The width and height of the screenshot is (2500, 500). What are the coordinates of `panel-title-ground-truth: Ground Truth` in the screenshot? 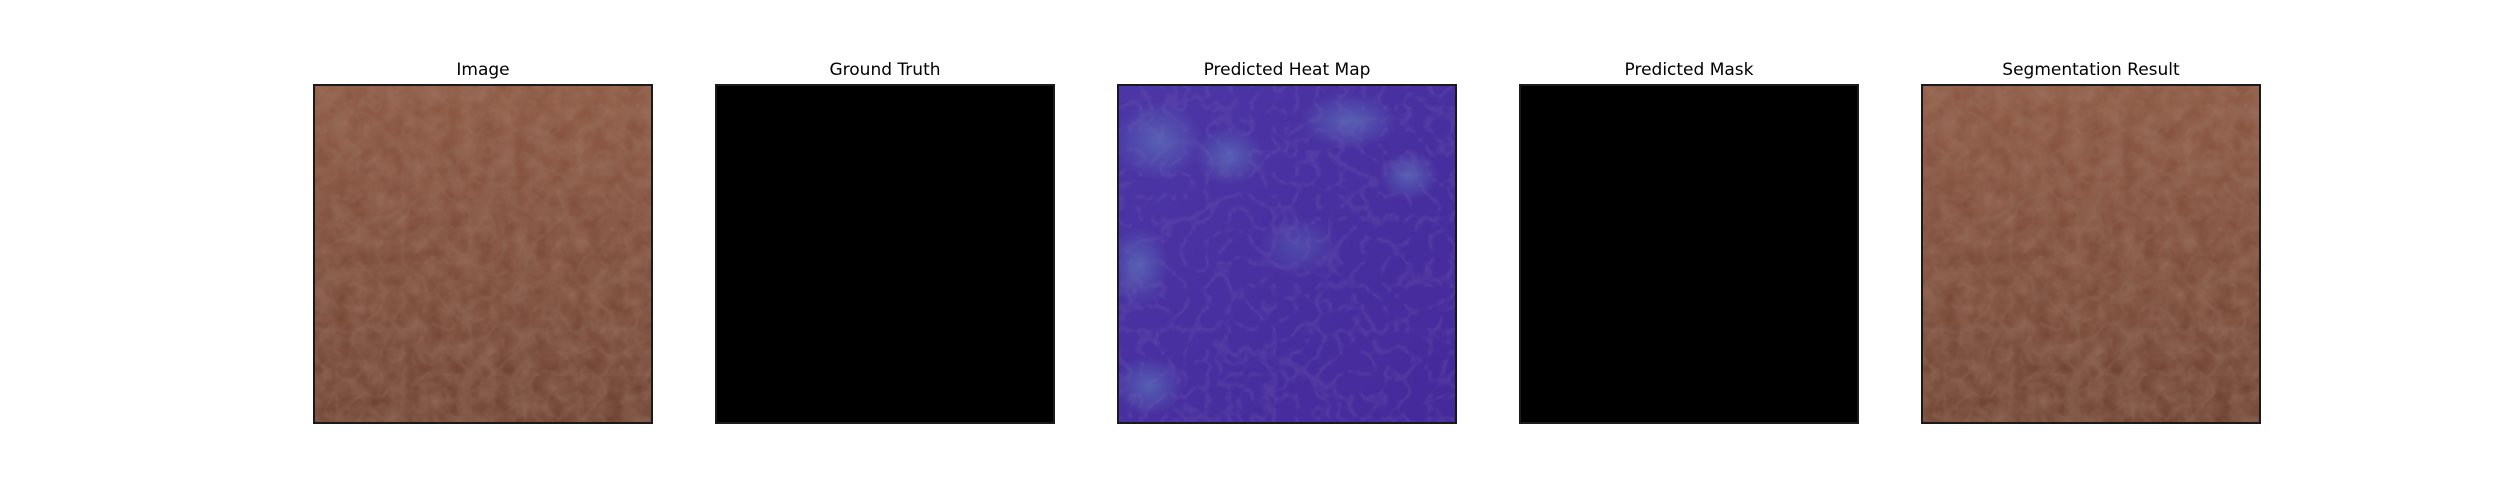 It's located at (885, 70).